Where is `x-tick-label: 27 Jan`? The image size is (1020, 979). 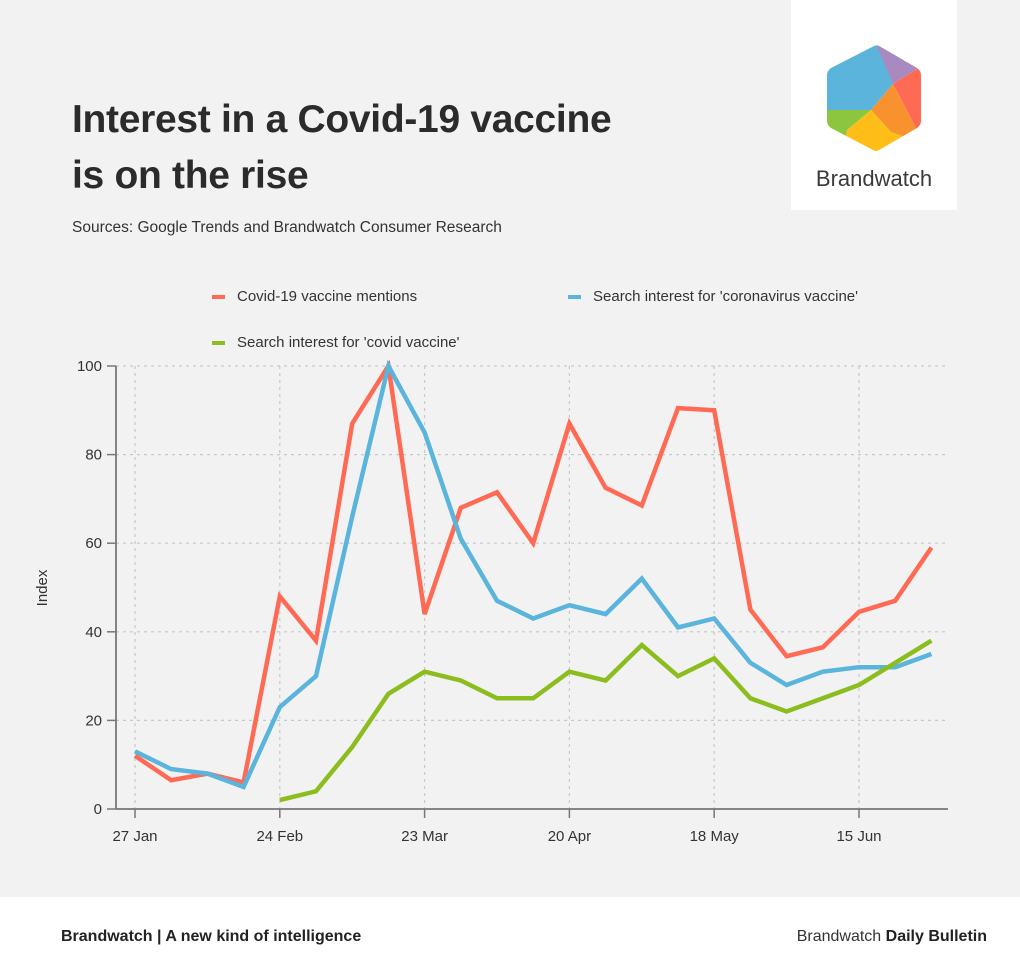
x-tick-label: 27 Jan is located at coordinates (134, 836).